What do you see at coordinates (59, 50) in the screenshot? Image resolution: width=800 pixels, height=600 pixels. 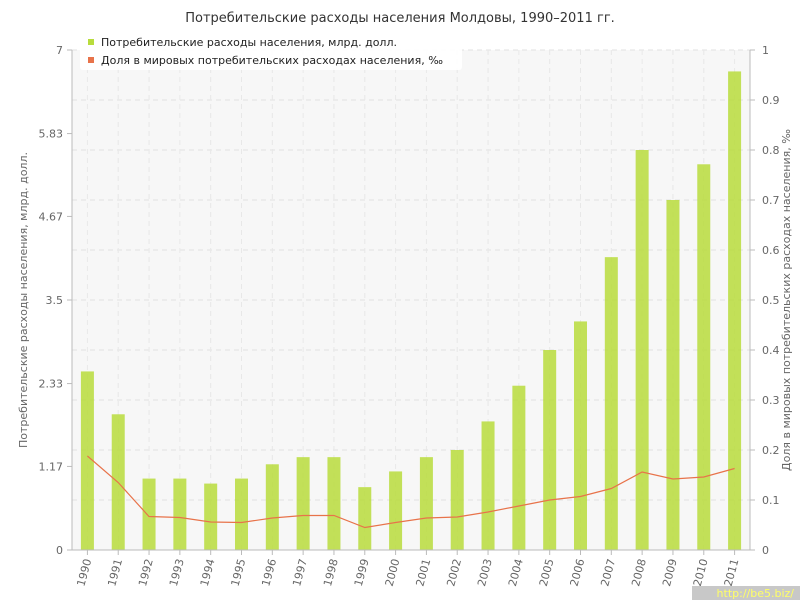 I see `y-tick-label: 7` at bounding box center [59, 50].